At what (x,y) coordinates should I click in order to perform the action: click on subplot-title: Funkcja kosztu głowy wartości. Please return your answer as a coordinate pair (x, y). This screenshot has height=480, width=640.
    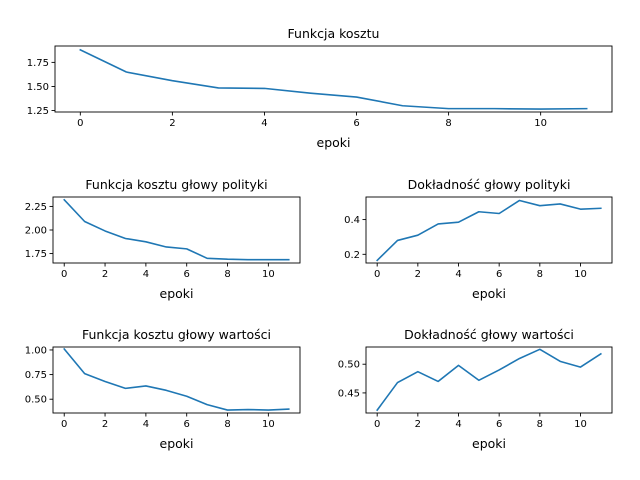
    Looking at the image, I should click on (176, 334).